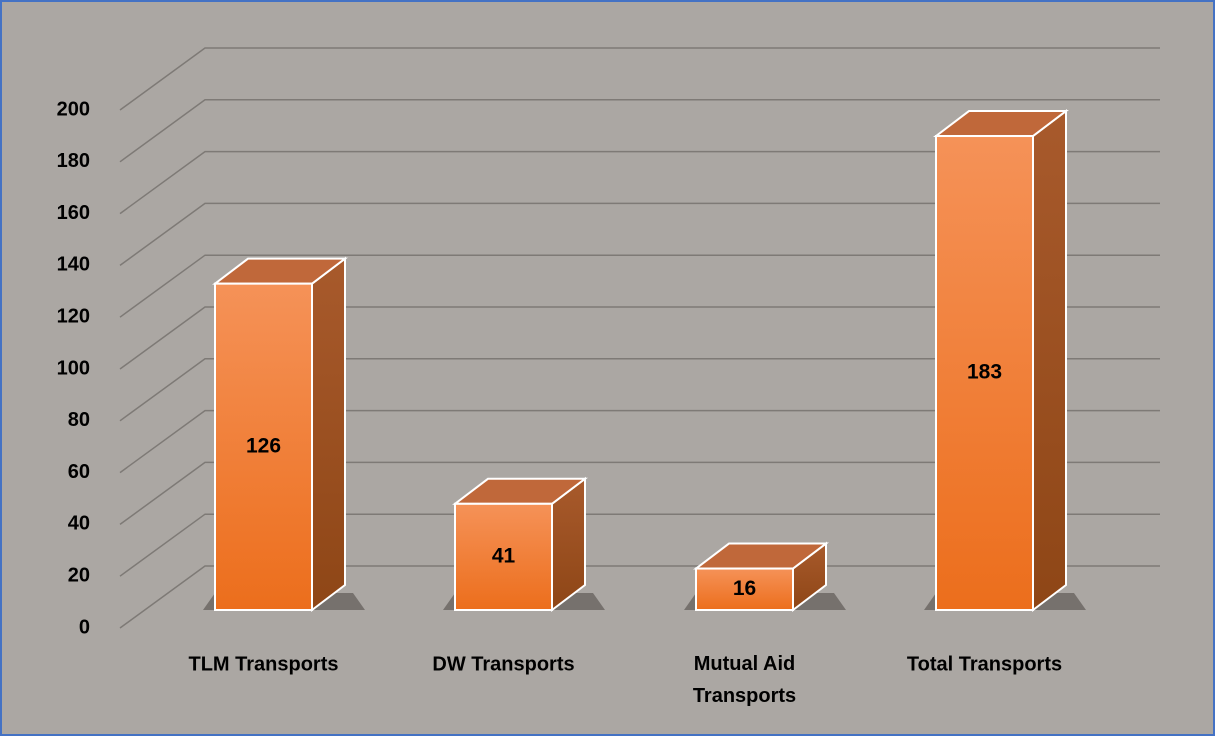 Image resolution: width=1215 pixels, height=736 pixels. What do you see at coordinates (73, 265) in the screenshot?
I see `y-tick-label: 140` at bounding box center [73, 265].